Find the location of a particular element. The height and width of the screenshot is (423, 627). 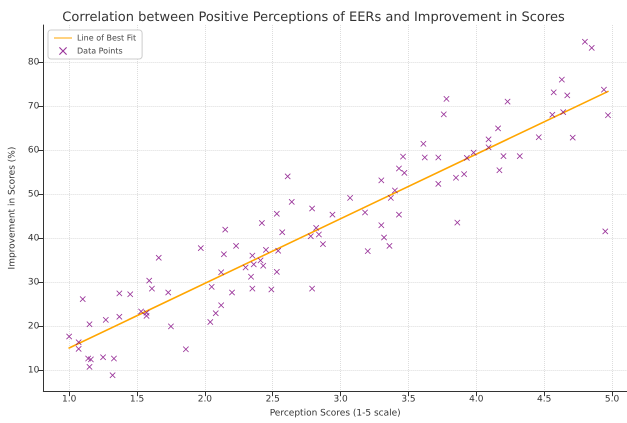

x-tick-label: 3.0 is located at coordinates (340, 399).